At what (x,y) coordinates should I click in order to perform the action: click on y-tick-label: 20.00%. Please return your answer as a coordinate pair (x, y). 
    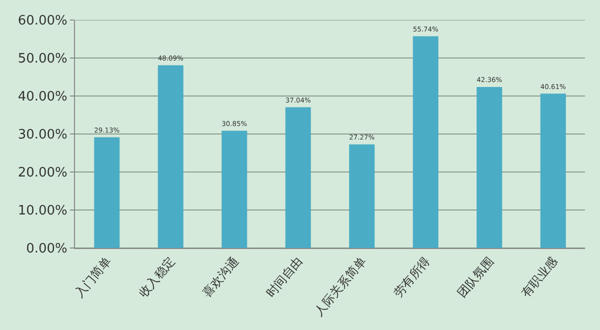
    Looking at the image, I should click on (43, 173).